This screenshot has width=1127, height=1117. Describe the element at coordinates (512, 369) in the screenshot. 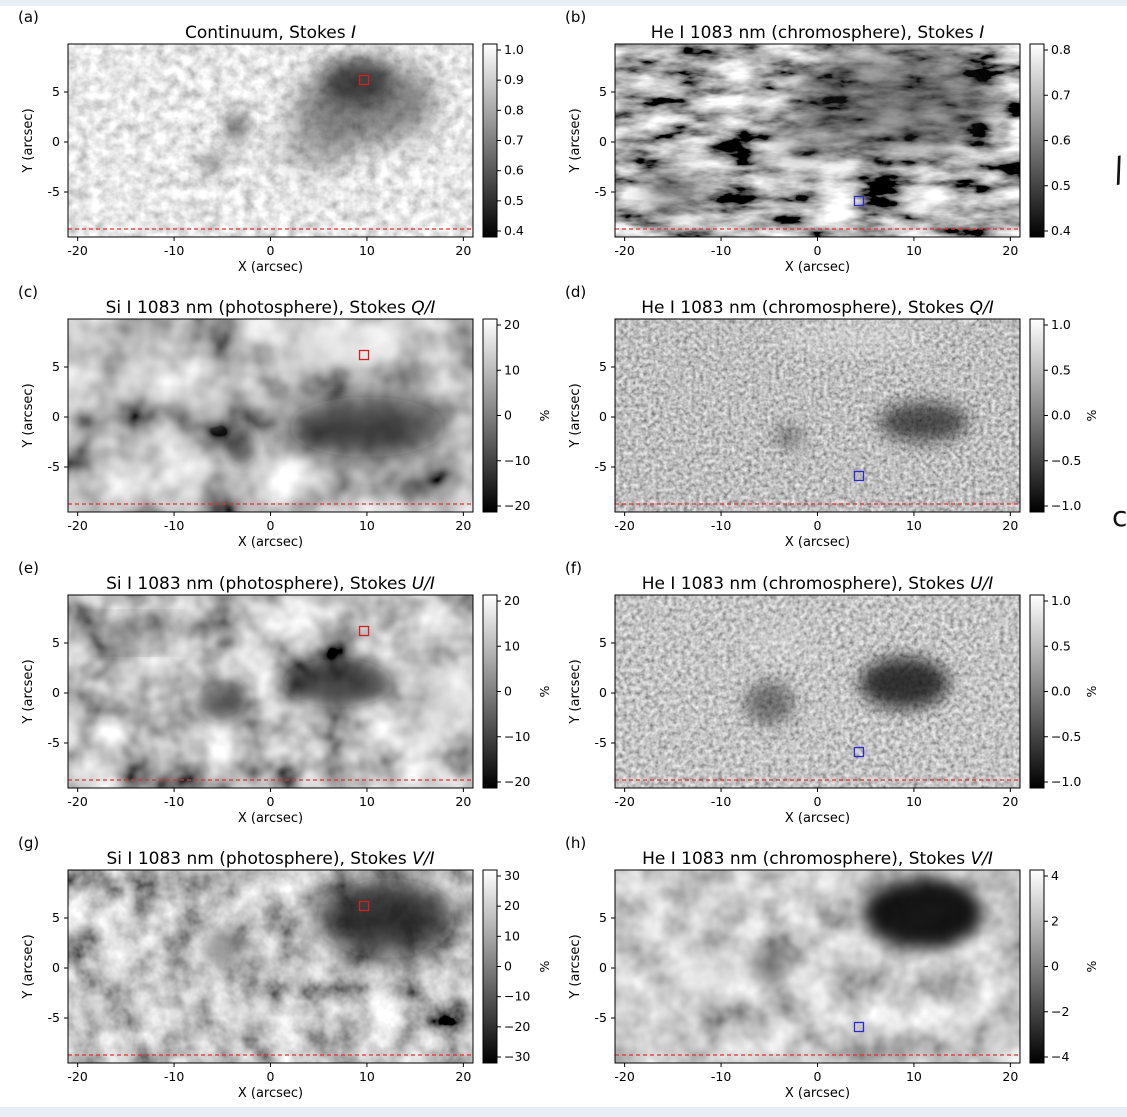

I see `colorbar-tick-label: 10` at that location.